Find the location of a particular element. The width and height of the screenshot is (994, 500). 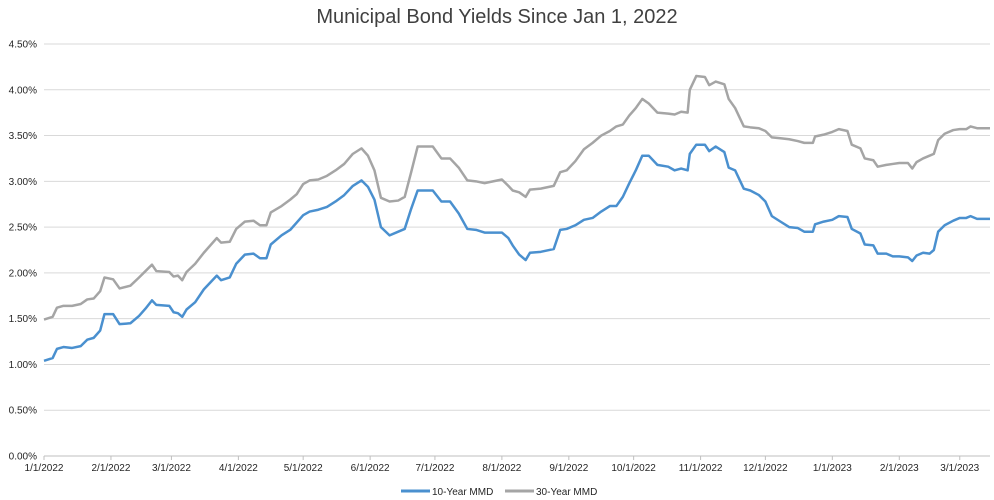

x-tick-label: 11/1/2022 is located at coordinates (701, 468).